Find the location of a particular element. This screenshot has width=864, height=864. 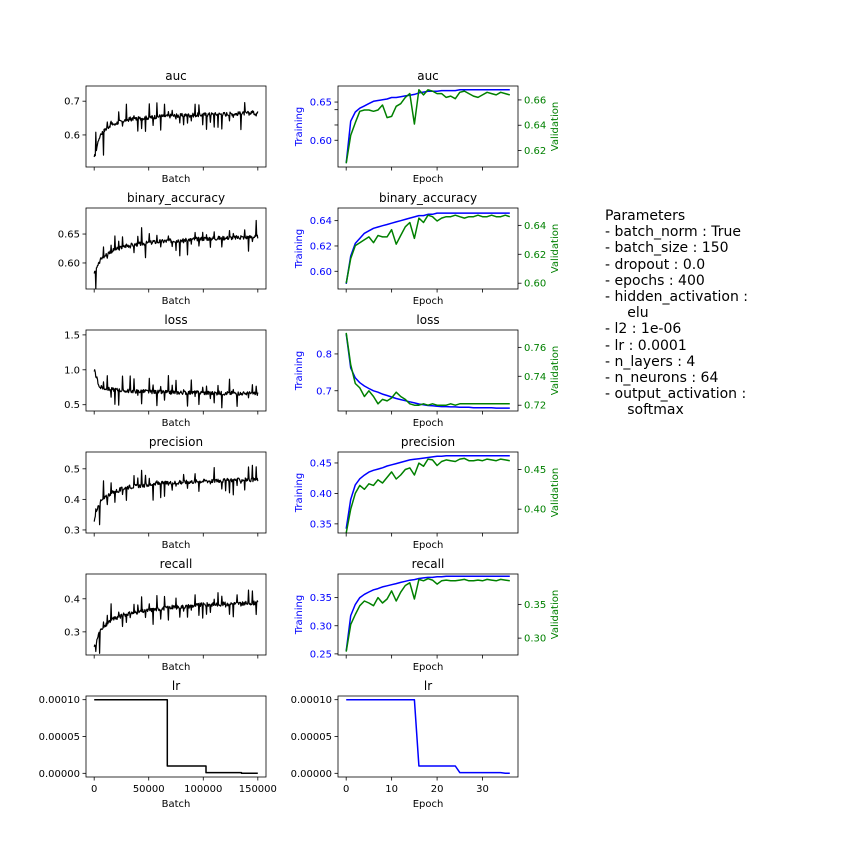

param-line: - batch_size : 150 is located at coordinates (667, 248).